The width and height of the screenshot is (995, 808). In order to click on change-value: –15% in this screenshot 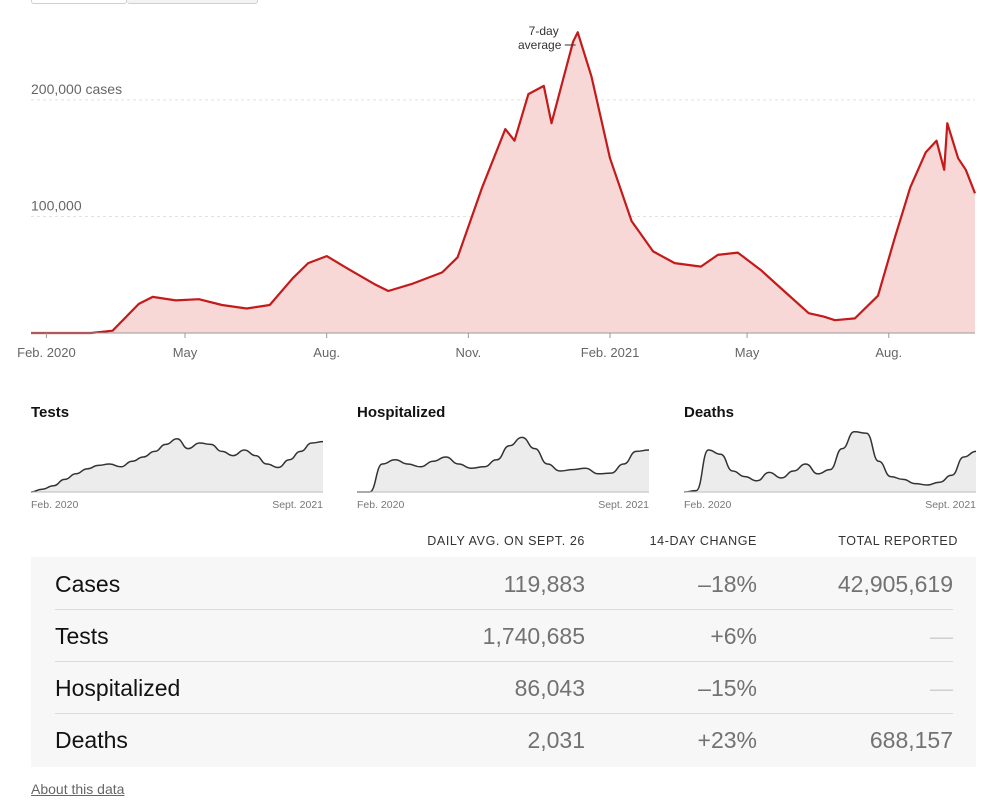, I will do `click(727, 688)`.